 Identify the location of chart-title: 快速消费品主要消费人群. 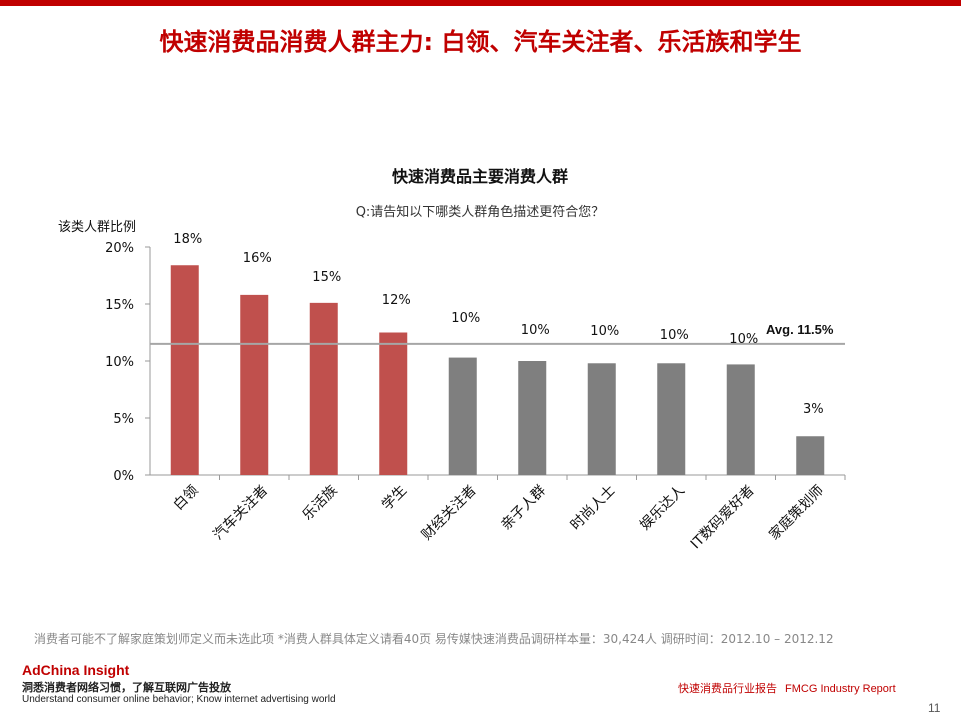
(479, 176).